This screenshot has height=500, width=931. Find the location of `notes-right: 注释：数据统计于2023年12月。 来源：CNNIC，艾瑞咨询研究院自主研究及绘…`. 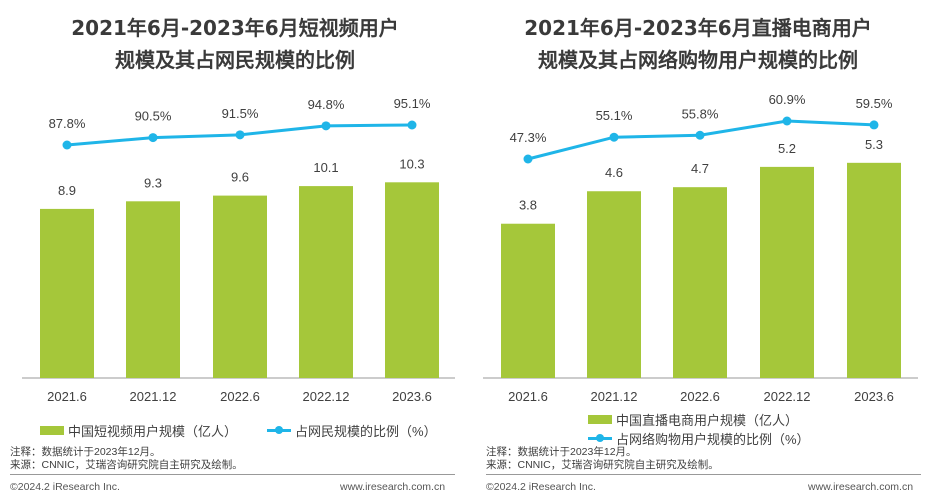

notes-right: 注释：数据统计于2023年12月。 来源：CNNIC，艾瑞咨询研究院自主研究及绘… is located at coordinates (602, 458).